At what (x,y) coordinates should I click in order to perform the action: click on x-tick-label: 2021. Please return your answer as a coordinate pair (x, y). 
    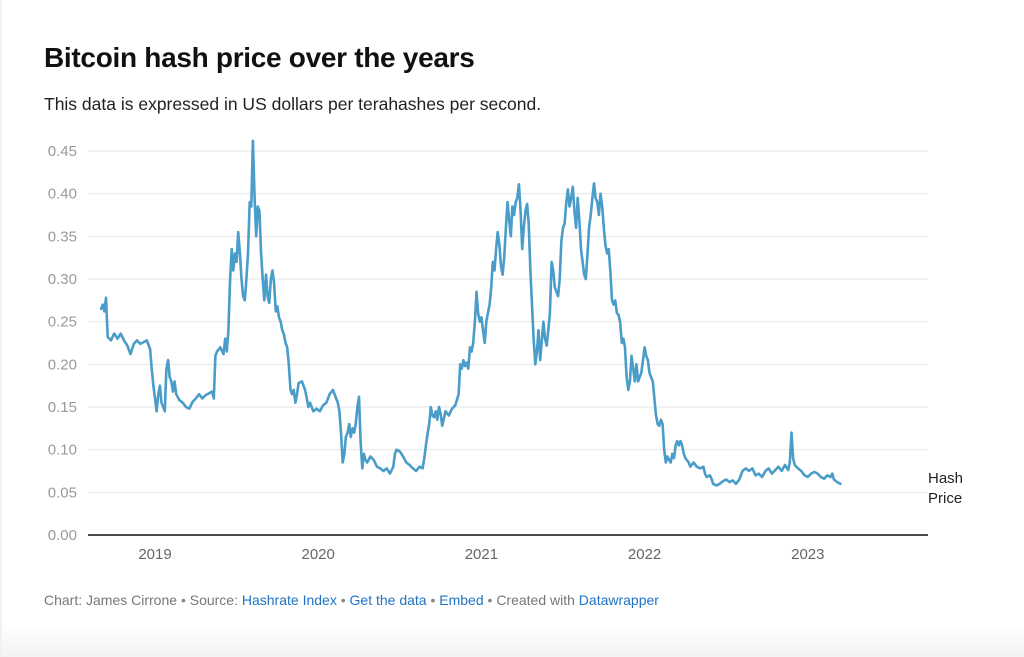
    Looking at the image, I should click on (481, 554).